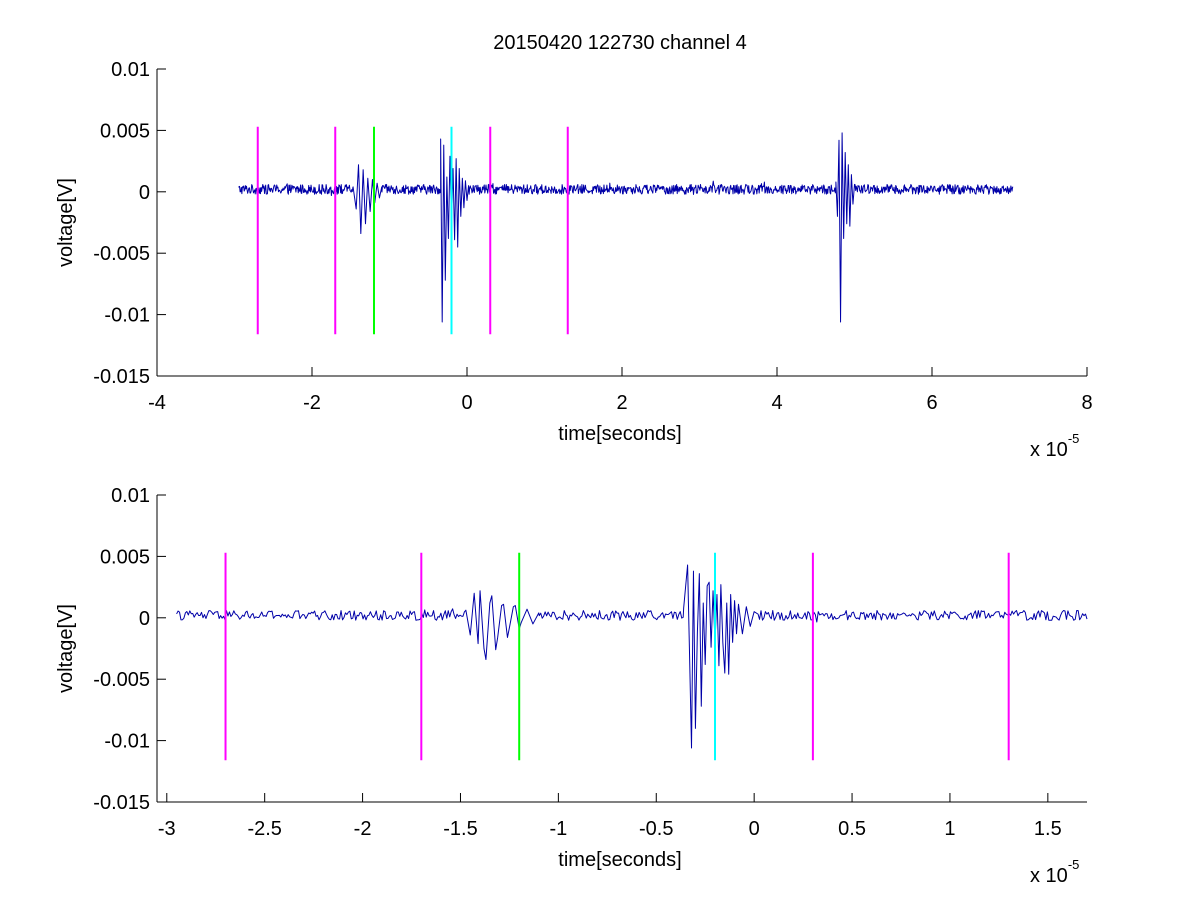  What do you see at coordinates (1086, 403) in the screenshot?
I see `x-tick-label: 8` at bounding box center [1086, 403].